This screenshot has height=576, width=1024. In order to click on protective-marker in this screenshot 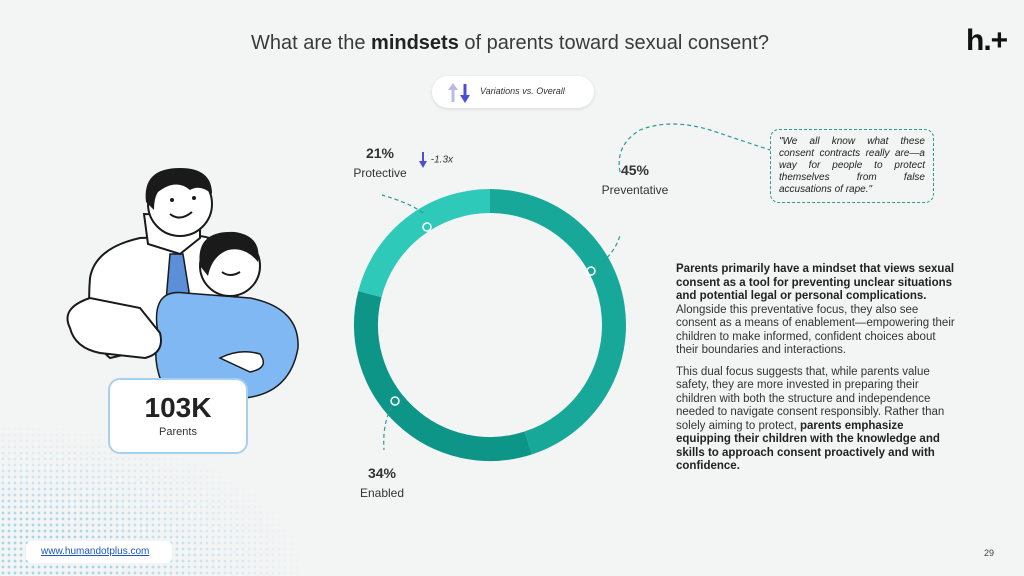, I will do `click(427, 227)`.